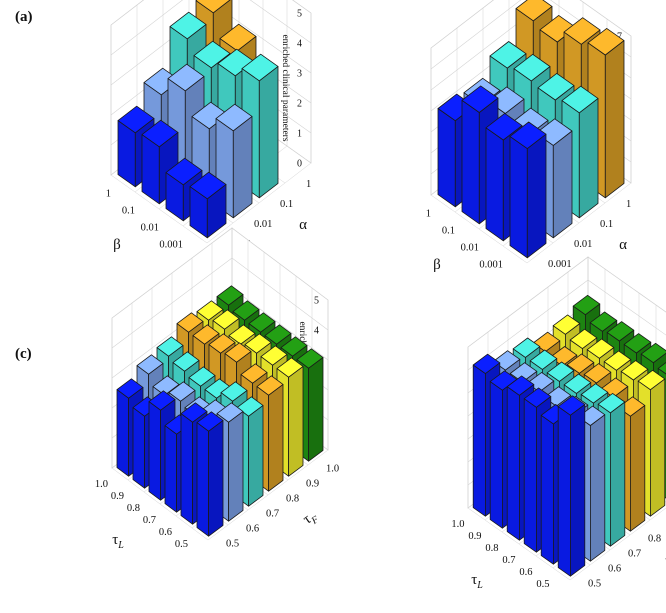 Image resolution: width=666 pixels, height=613 pixels. What do you see at coordinates (117, 496) in the screenshot?
I see `x-tick-label: 0.9` at bounding box center [117, 496].